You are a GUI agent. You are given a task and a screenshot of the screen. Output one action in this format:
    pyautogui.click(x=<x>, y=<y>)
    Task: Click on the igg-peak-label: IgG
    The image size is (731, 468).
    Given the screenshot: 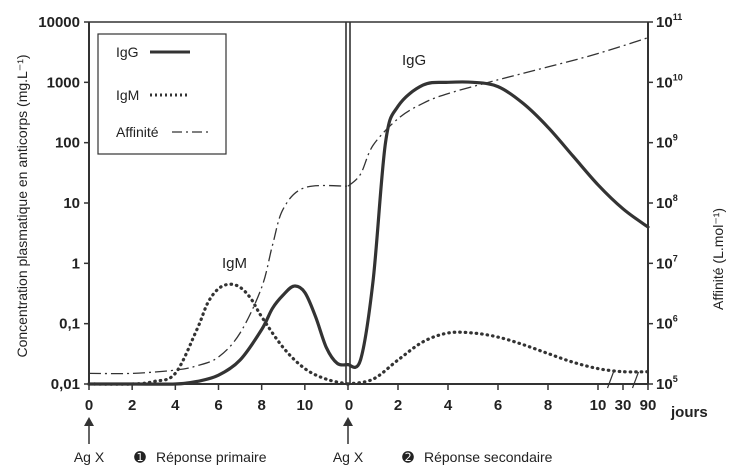 What is the action you would take?
    pyautogui.click(x=414, y=60)
    